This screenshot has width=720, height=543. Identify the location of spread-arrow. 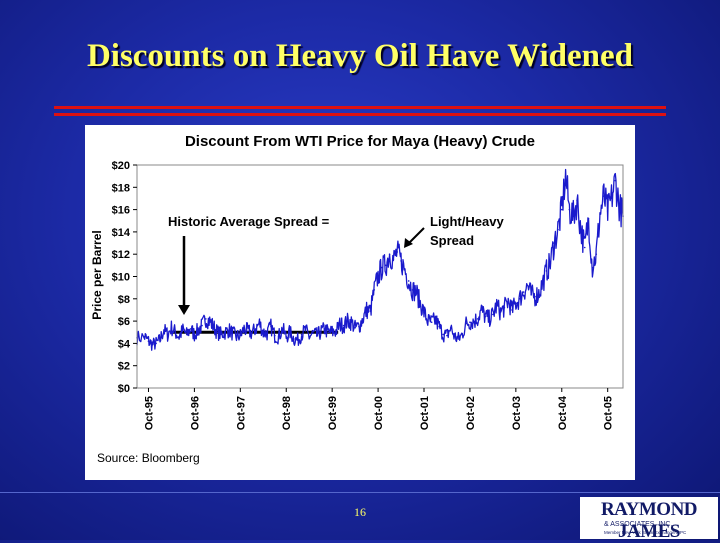
(414, 237).